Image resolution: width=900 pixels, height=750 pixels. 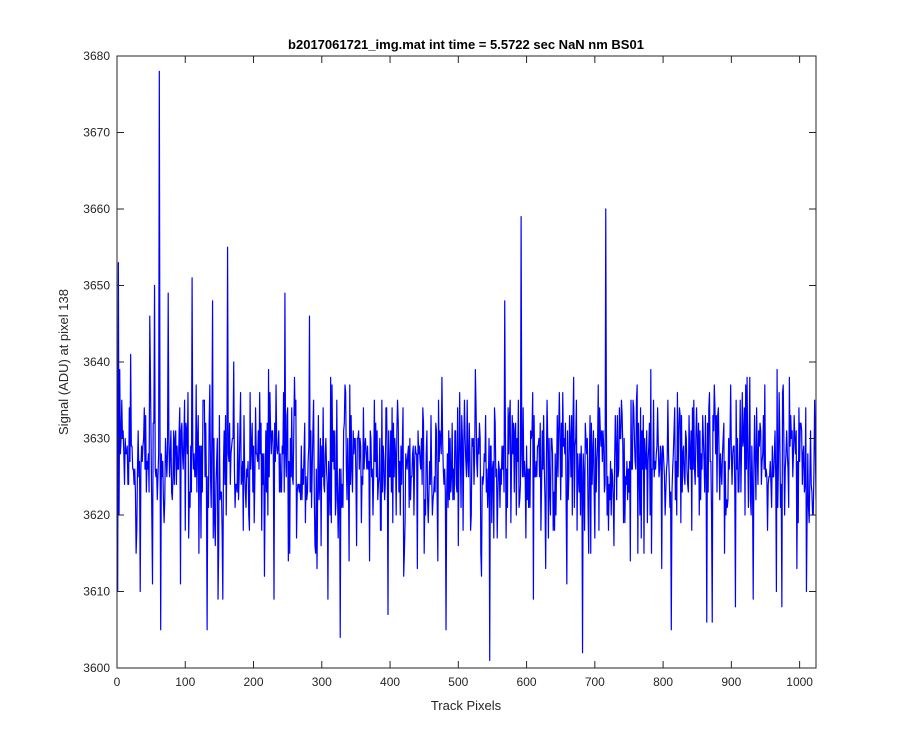 I want to click on x-tick-label: 200, so click(x=254, y=682).